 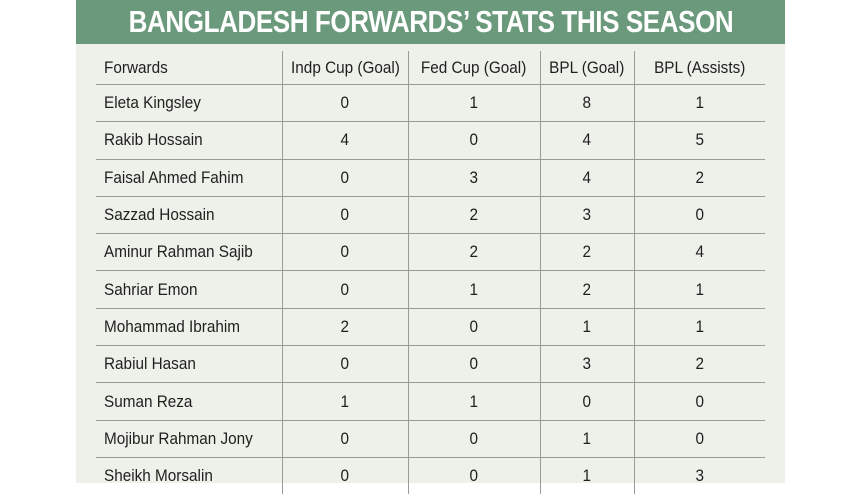 I want to click on indp-cup-goal-cell: 4, so click(x=345, y=140).